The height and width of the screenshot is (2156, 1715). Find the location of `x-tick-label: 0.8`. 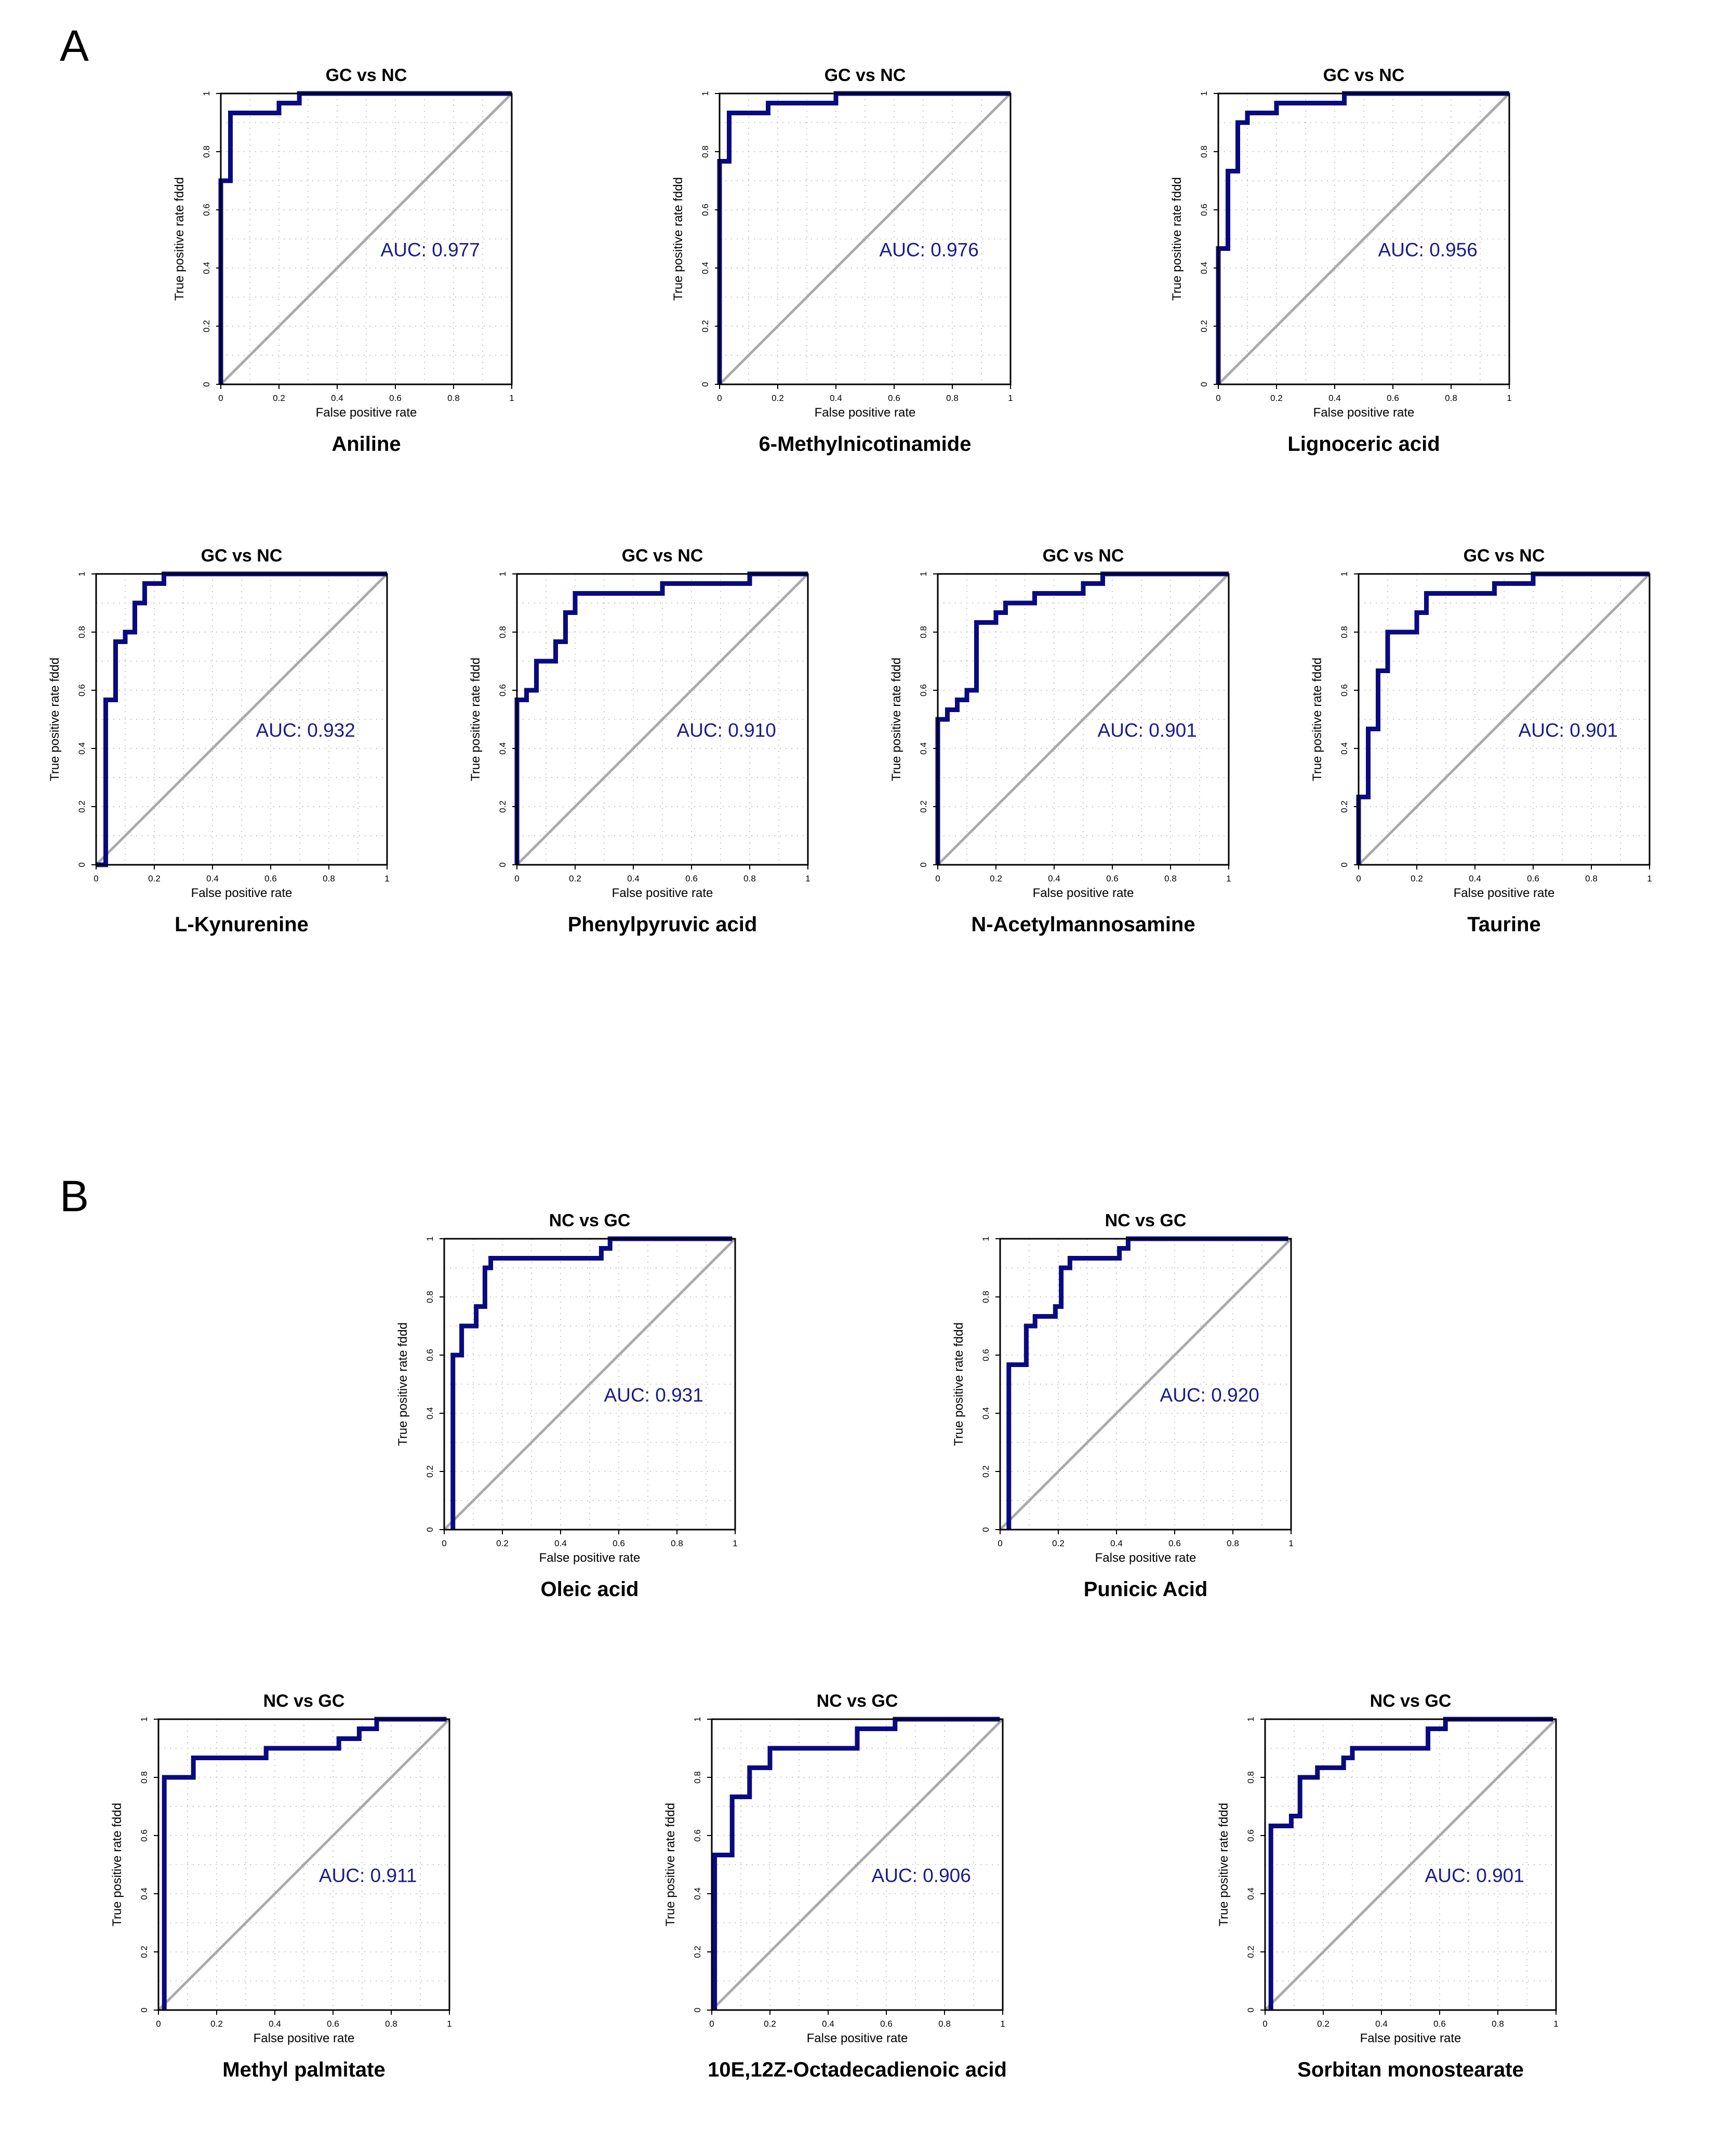

x-tick-label: 0.8 is located at coordinates (1591, 878).